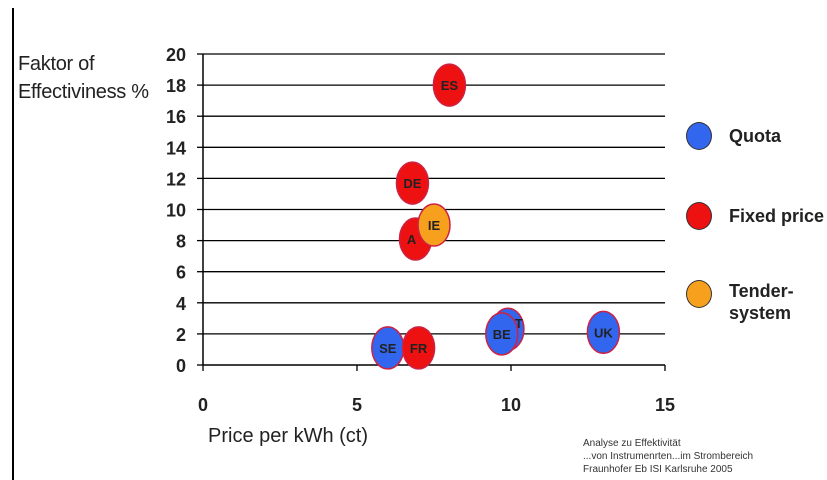  Describe the element at coordinates (176, 86) in the screenshot. I see `y-tick-label: 18` at that location.